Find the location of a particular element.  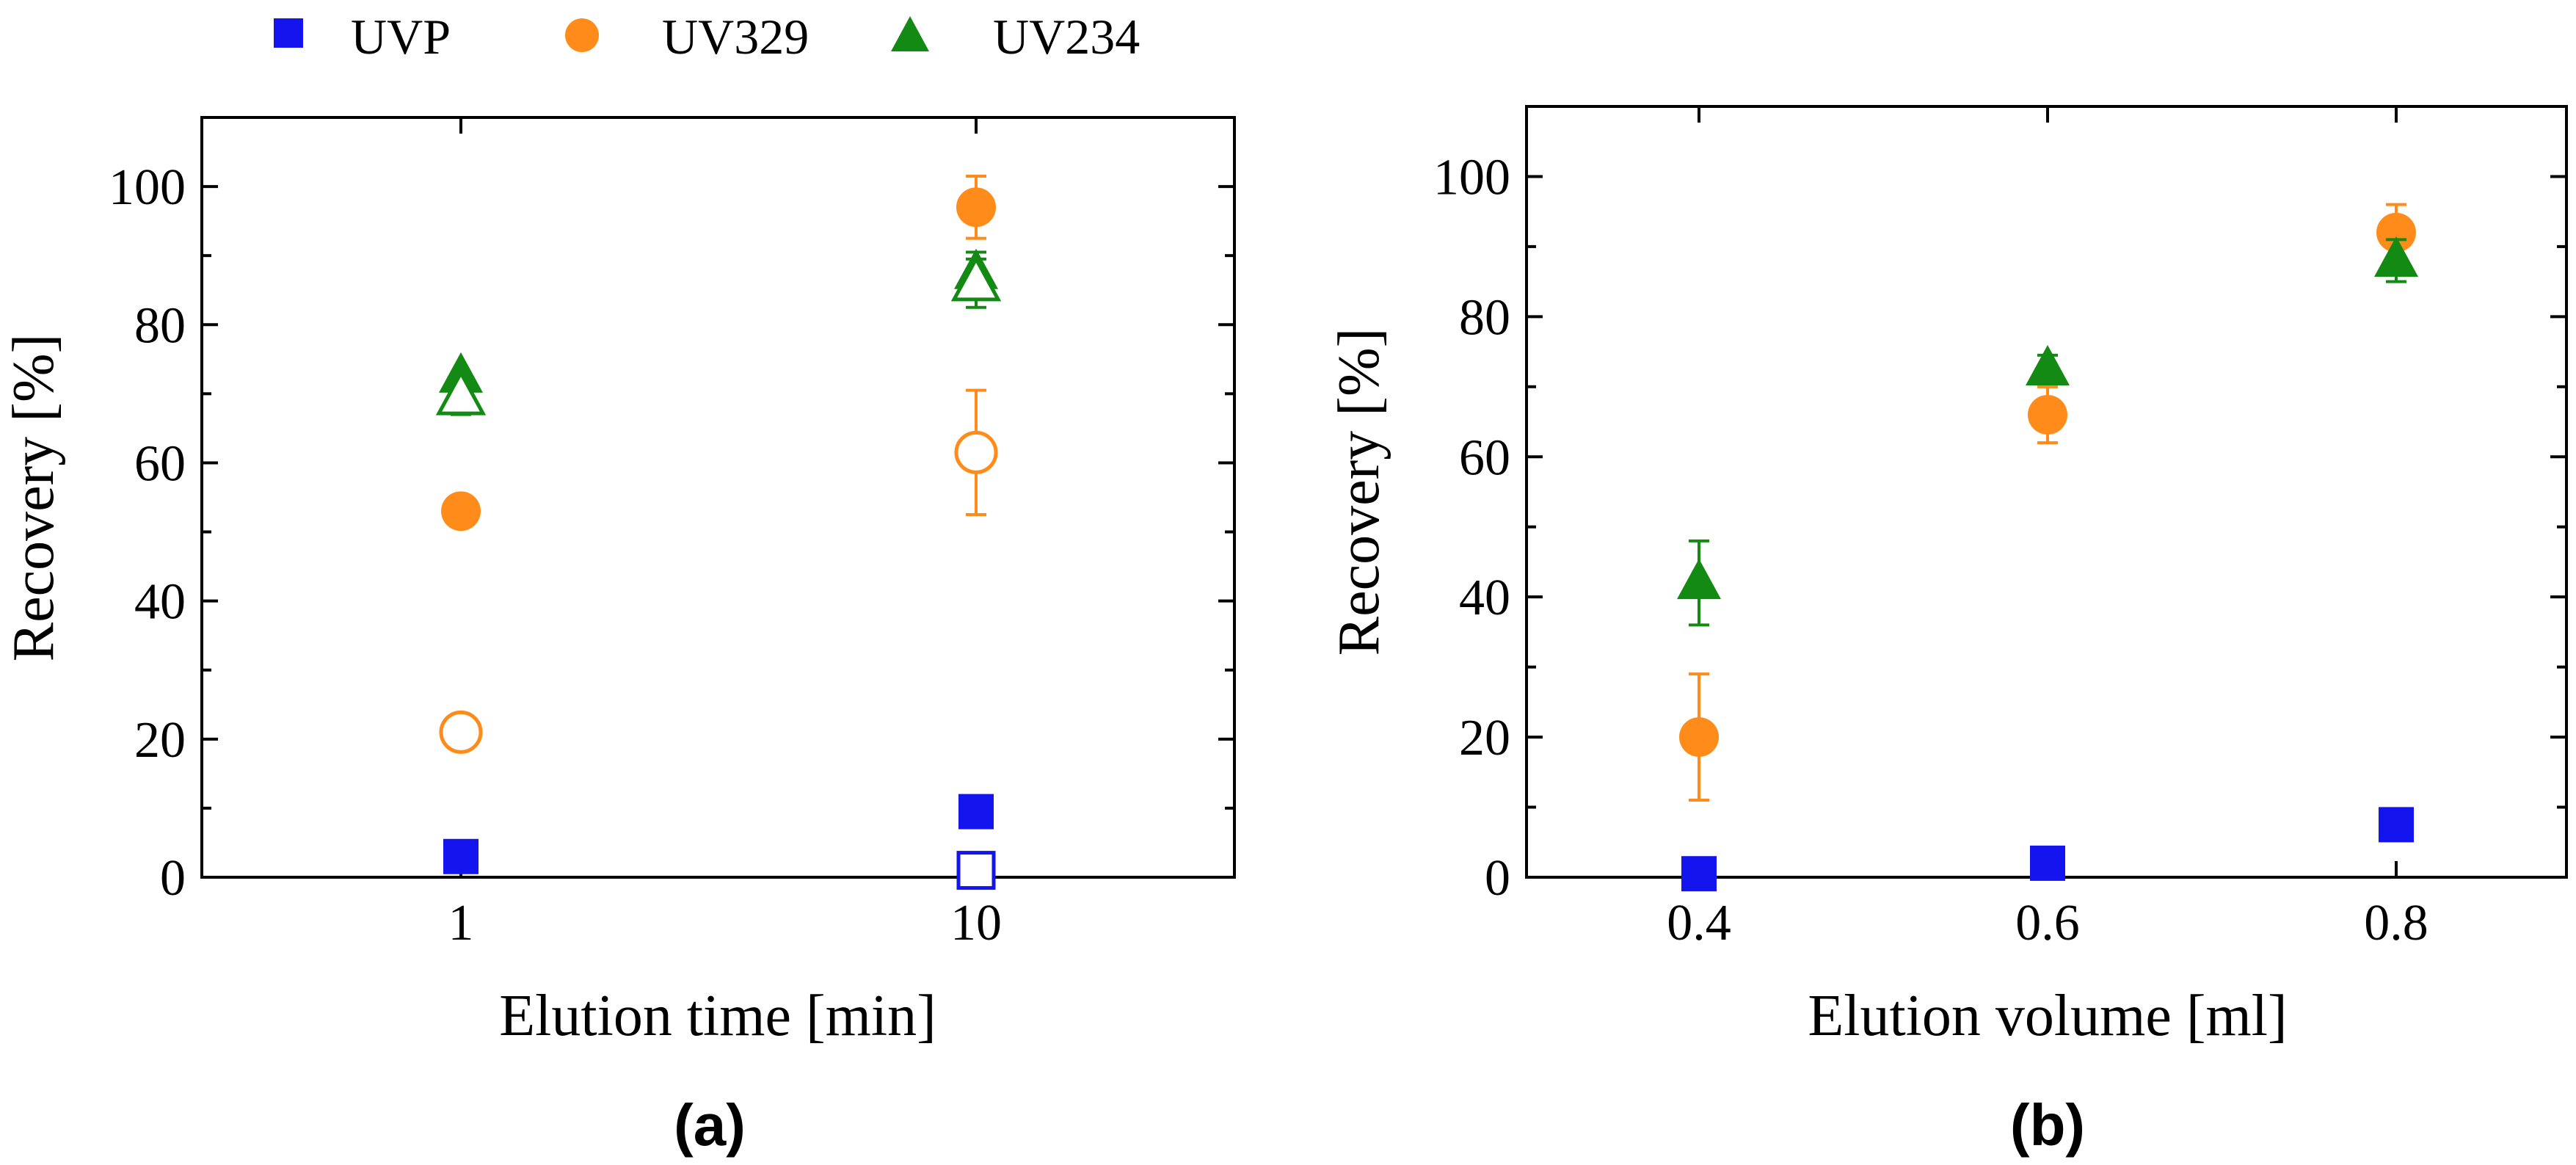

legend: UVP UV329 UV234 is located at coordinates (707, 37).